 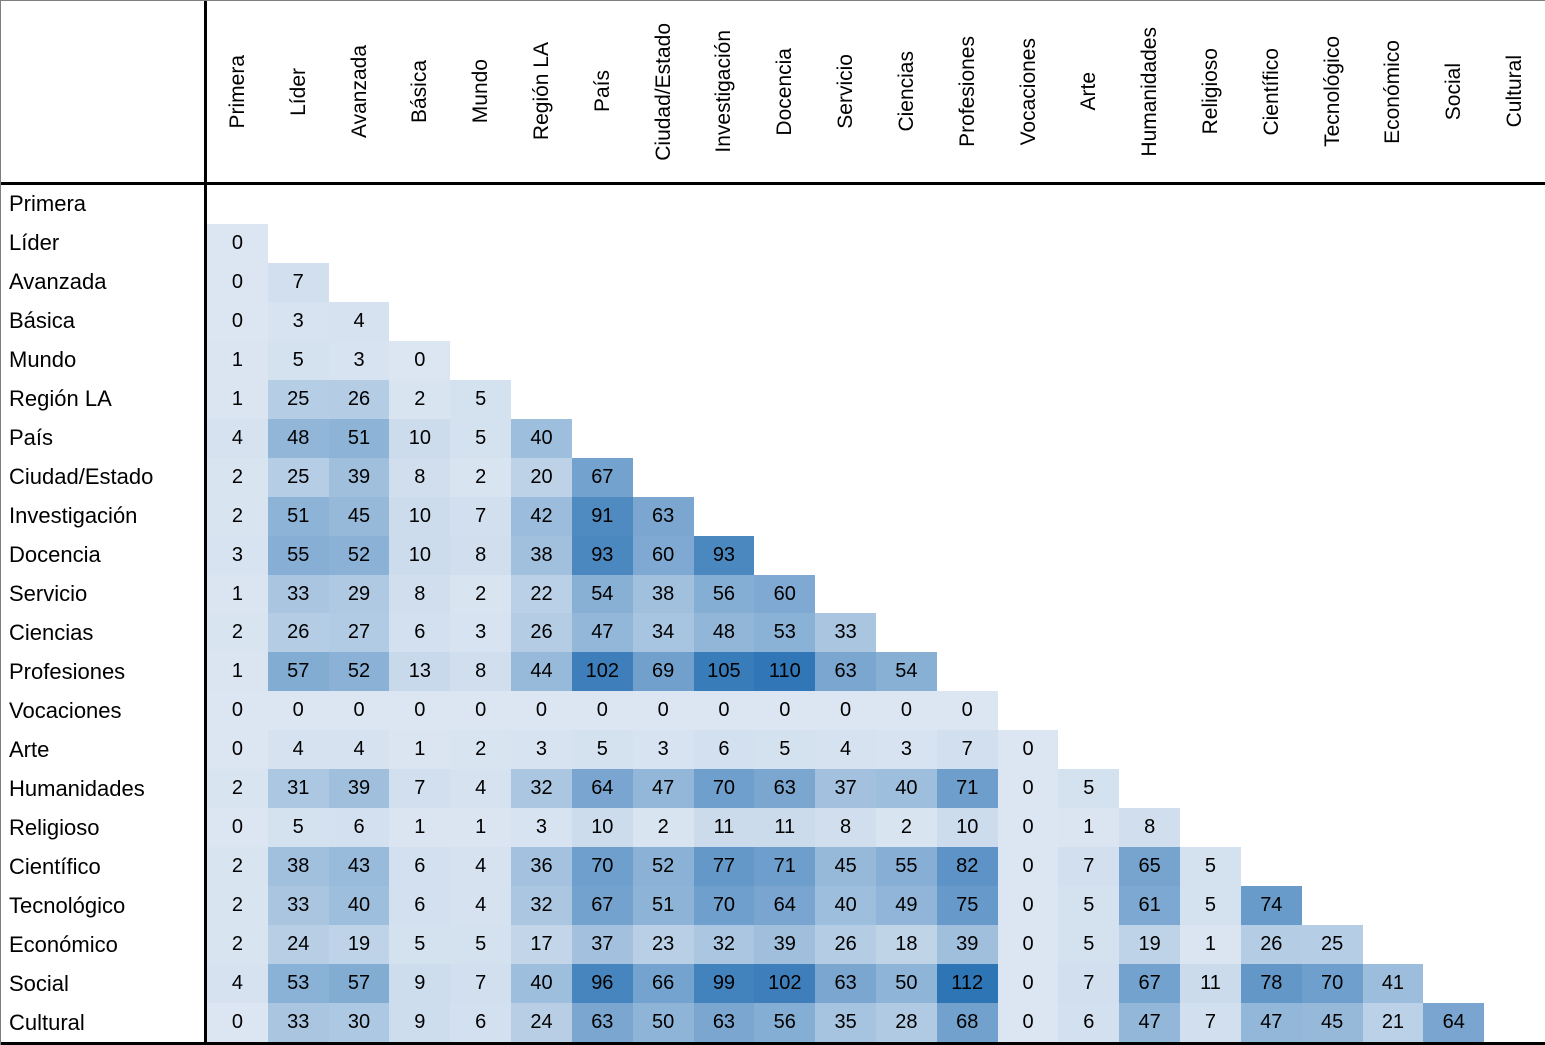 What do you see at coordinates (1332, 93) in the screenshot?
I see `column-header: Tecnológico` at bounding box center [1332, 93].